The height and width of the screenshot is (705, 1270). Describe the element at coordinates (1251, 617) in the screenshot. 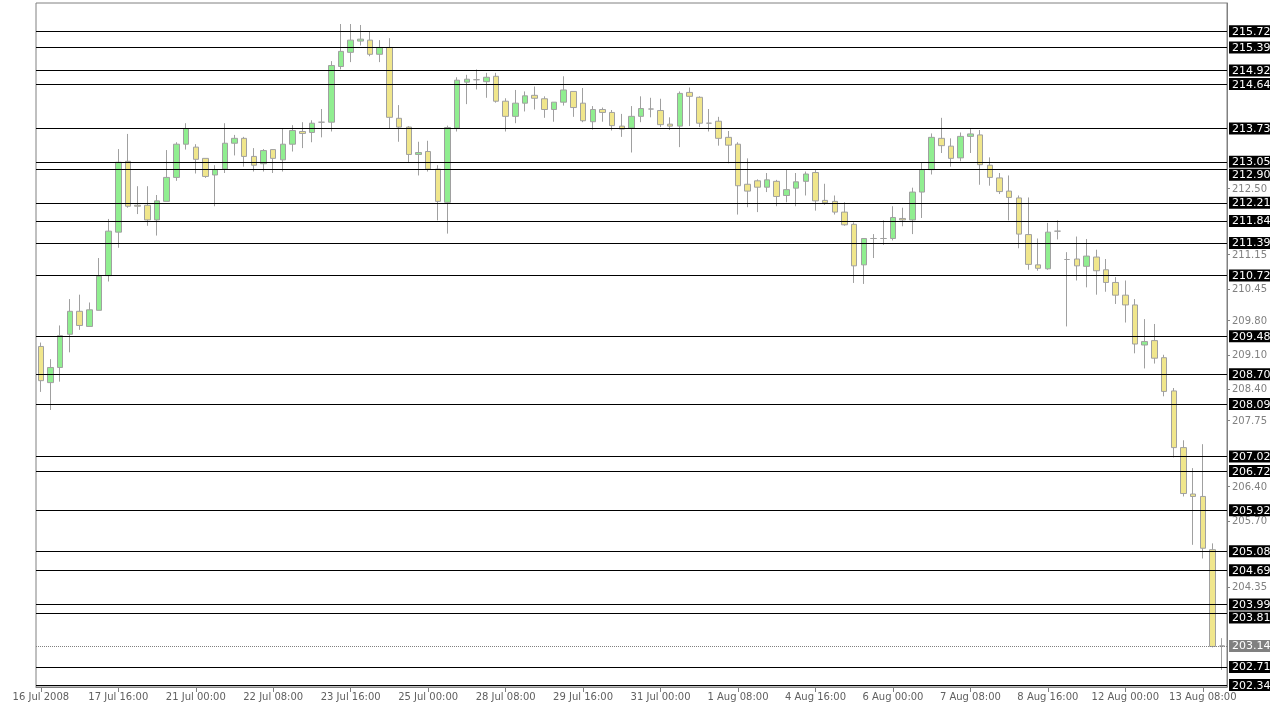

I see `ref-line-label: 203.81` at that location.